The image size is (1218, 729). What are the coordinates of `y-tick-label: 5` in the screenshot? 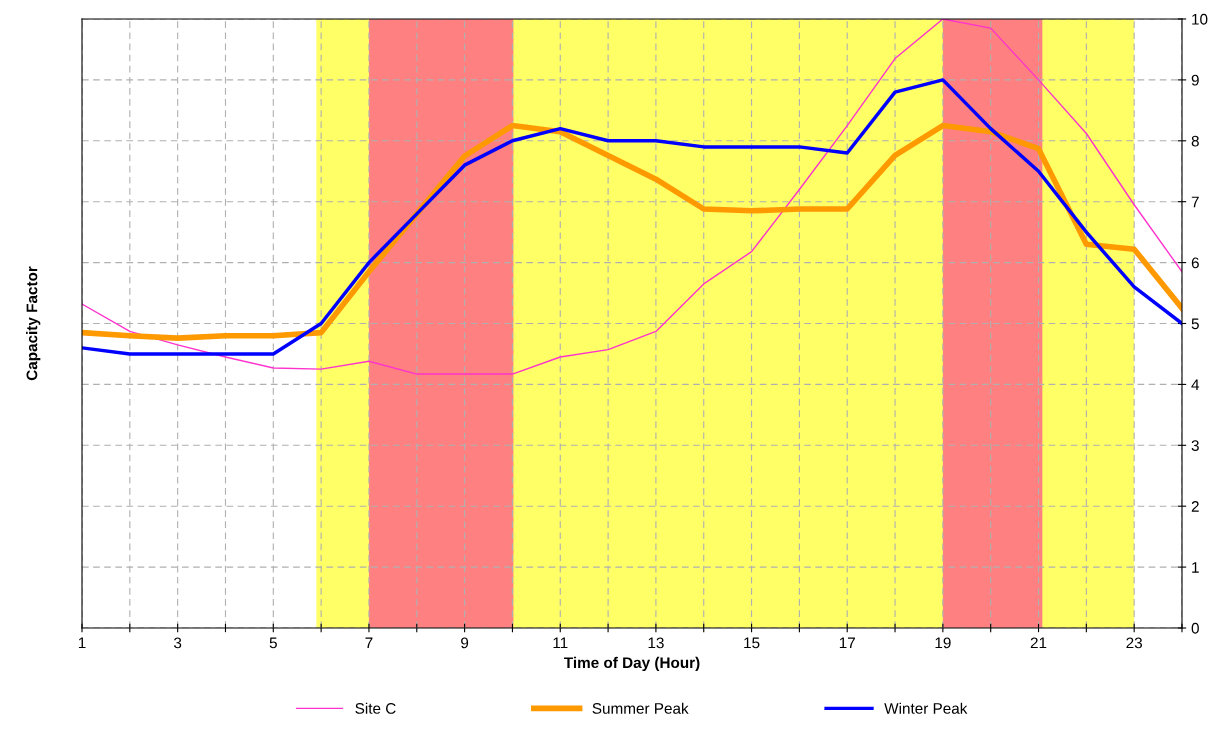 It's located at (1195, 324).